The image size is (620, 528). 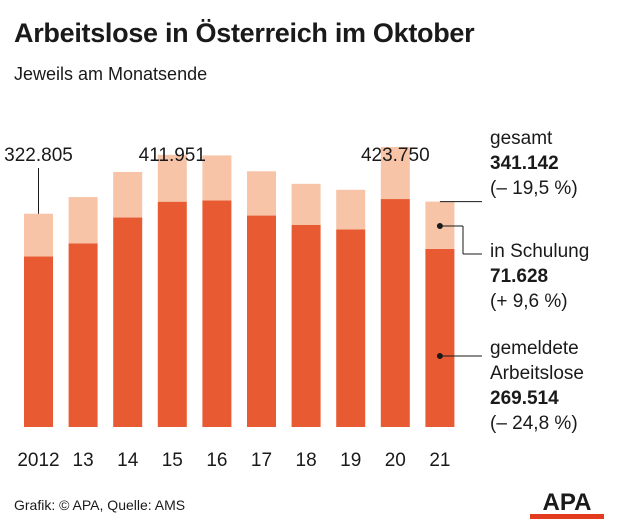 I want to click on annotation-total-label: gesamt, so click(x=521, y=138).